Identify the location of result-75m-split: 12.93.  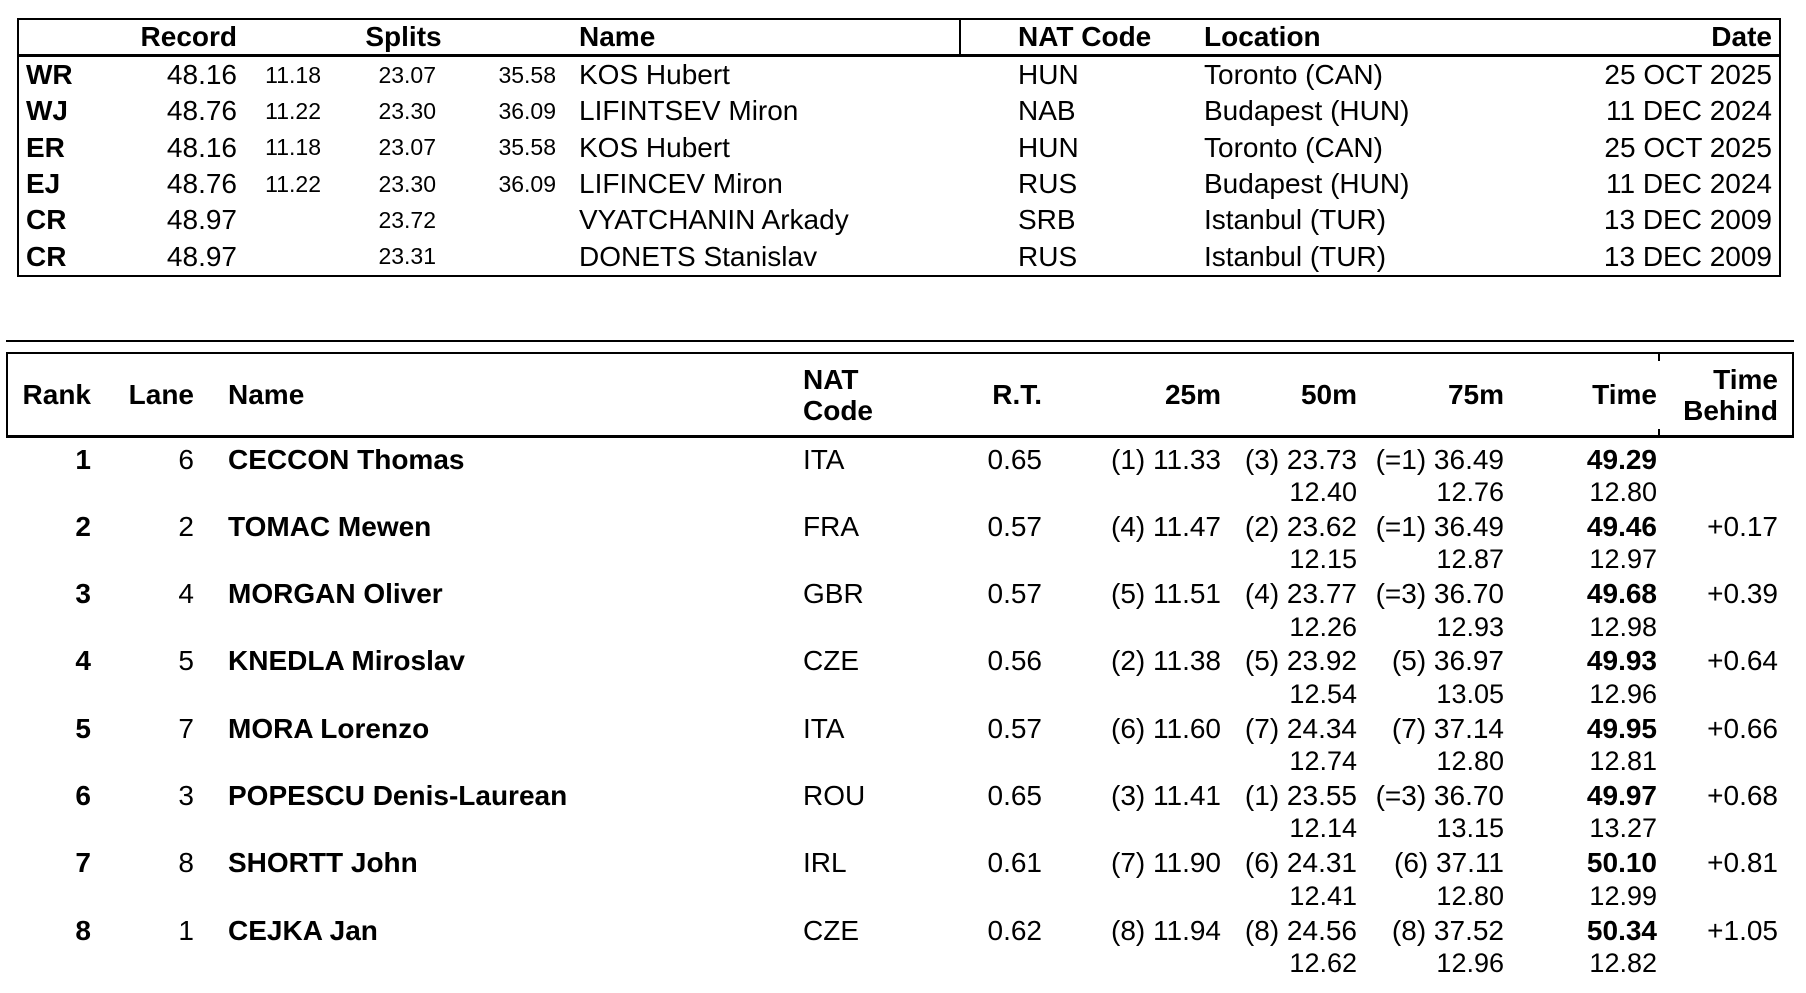
(1470, 626).